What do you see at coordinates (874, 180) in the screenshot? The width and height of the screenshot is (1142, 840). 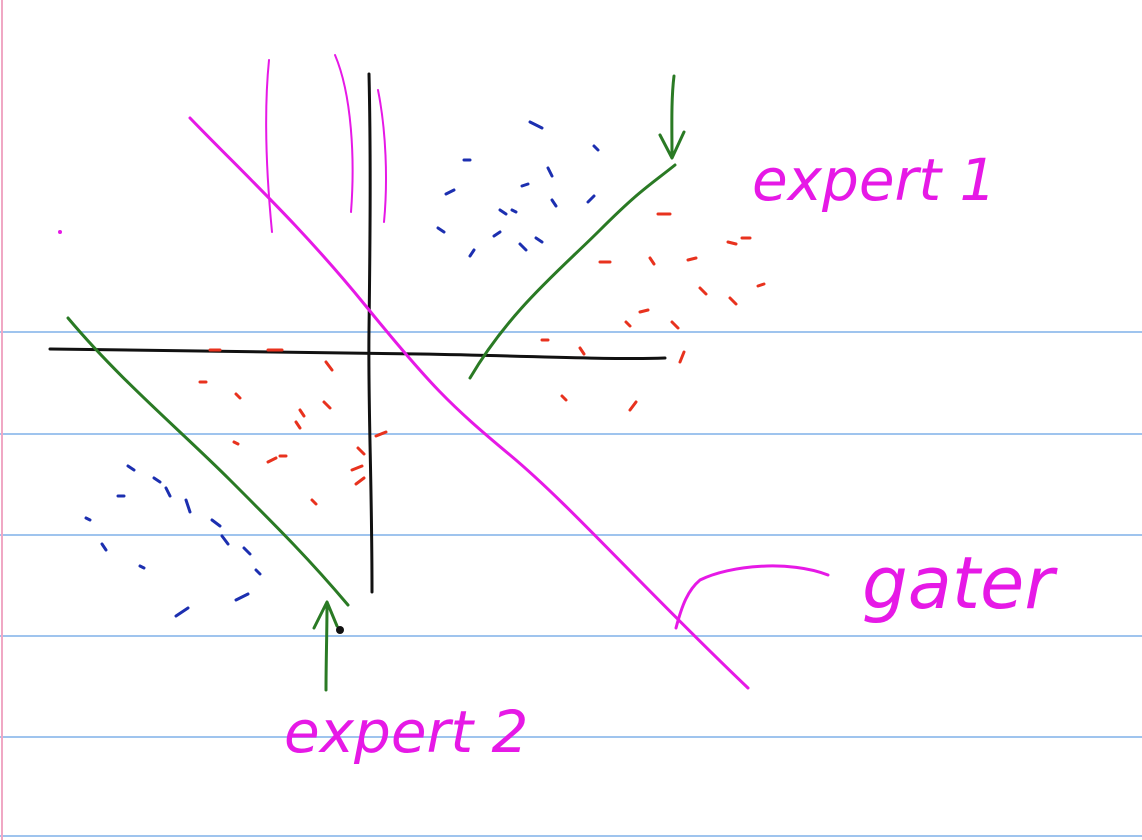 I see `label-expert1: expert 1` at bounding box center [874, 180].